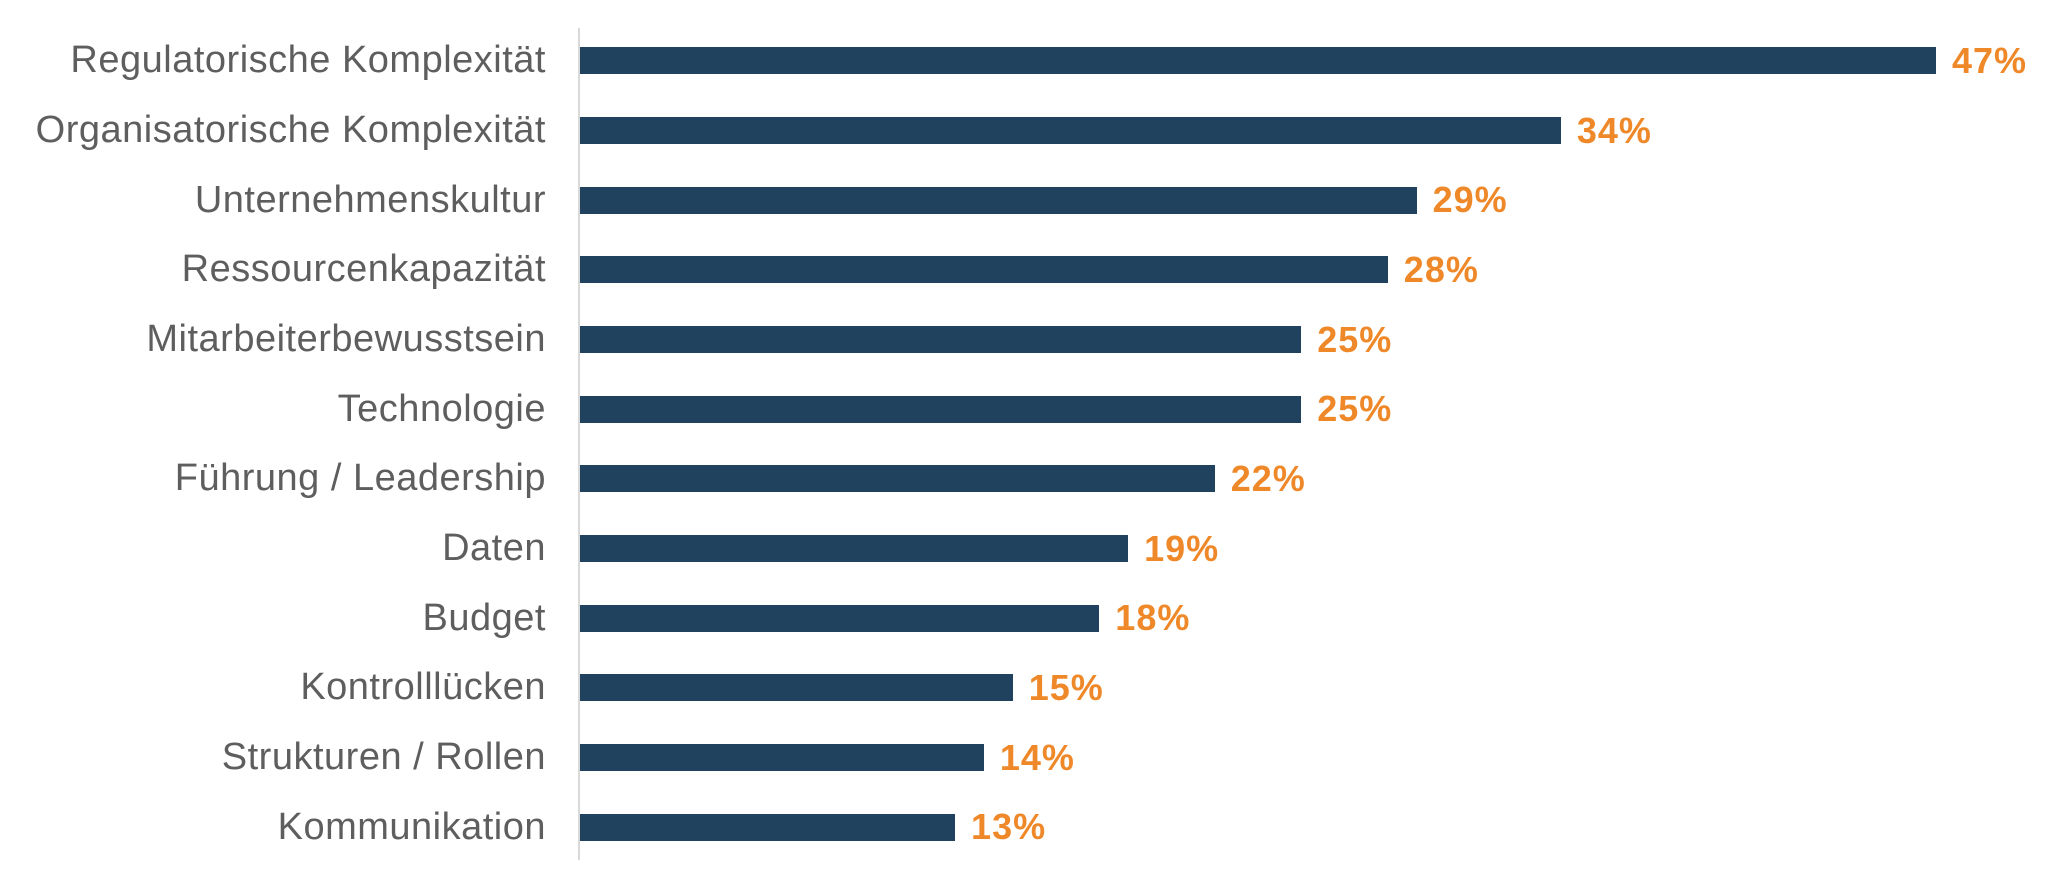 The width and height of the screenshot is (2048, 890). I want to click on value-label: 13%, so click(1009, 827).